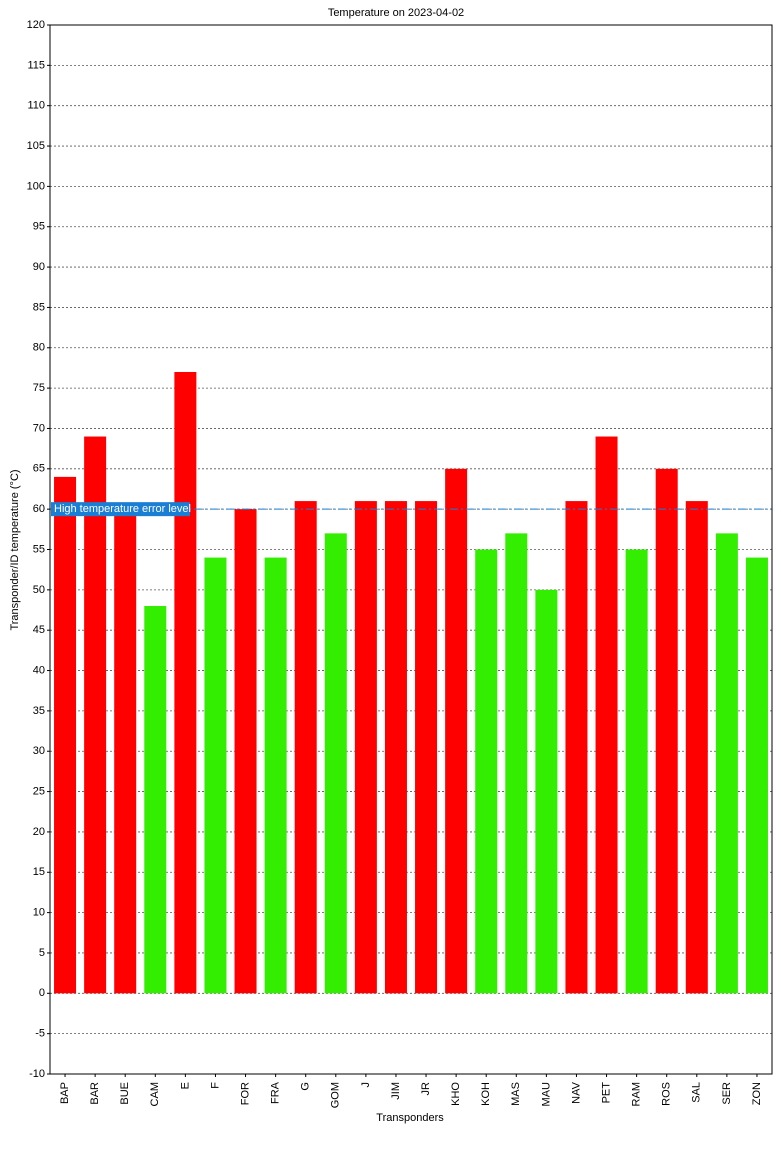  I want to click on y-tick-label: 80, so click(39, 348).